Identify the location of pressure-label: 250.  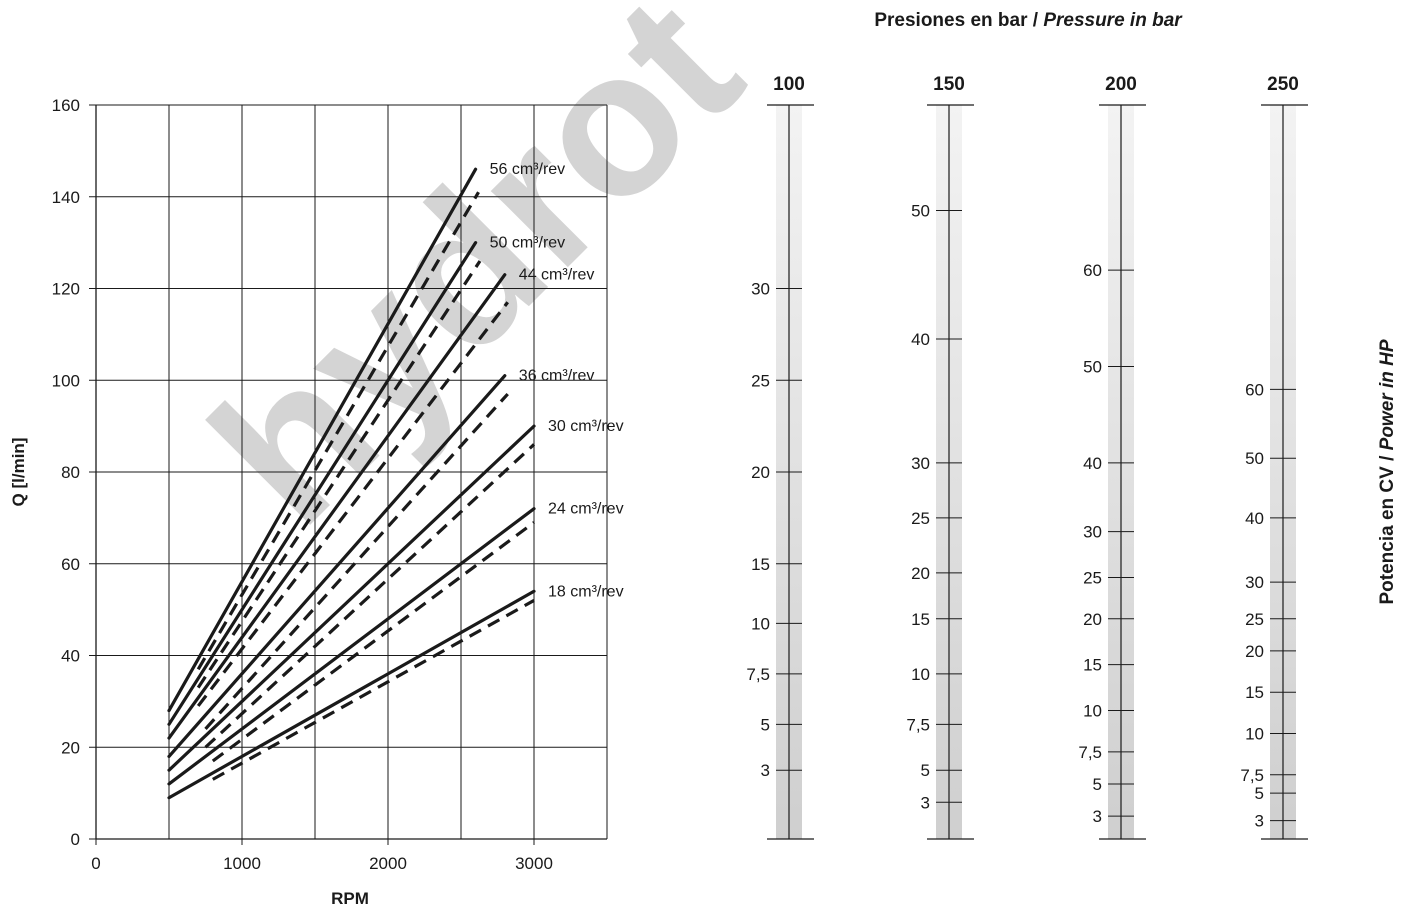
(1283, 84).